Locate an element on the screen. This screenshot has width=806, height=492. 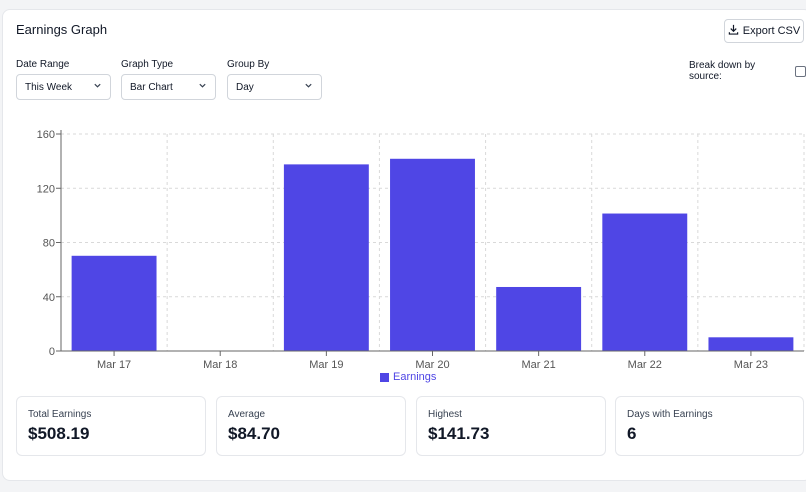
legend-label: Earnings is located at coordinates (415, 377).